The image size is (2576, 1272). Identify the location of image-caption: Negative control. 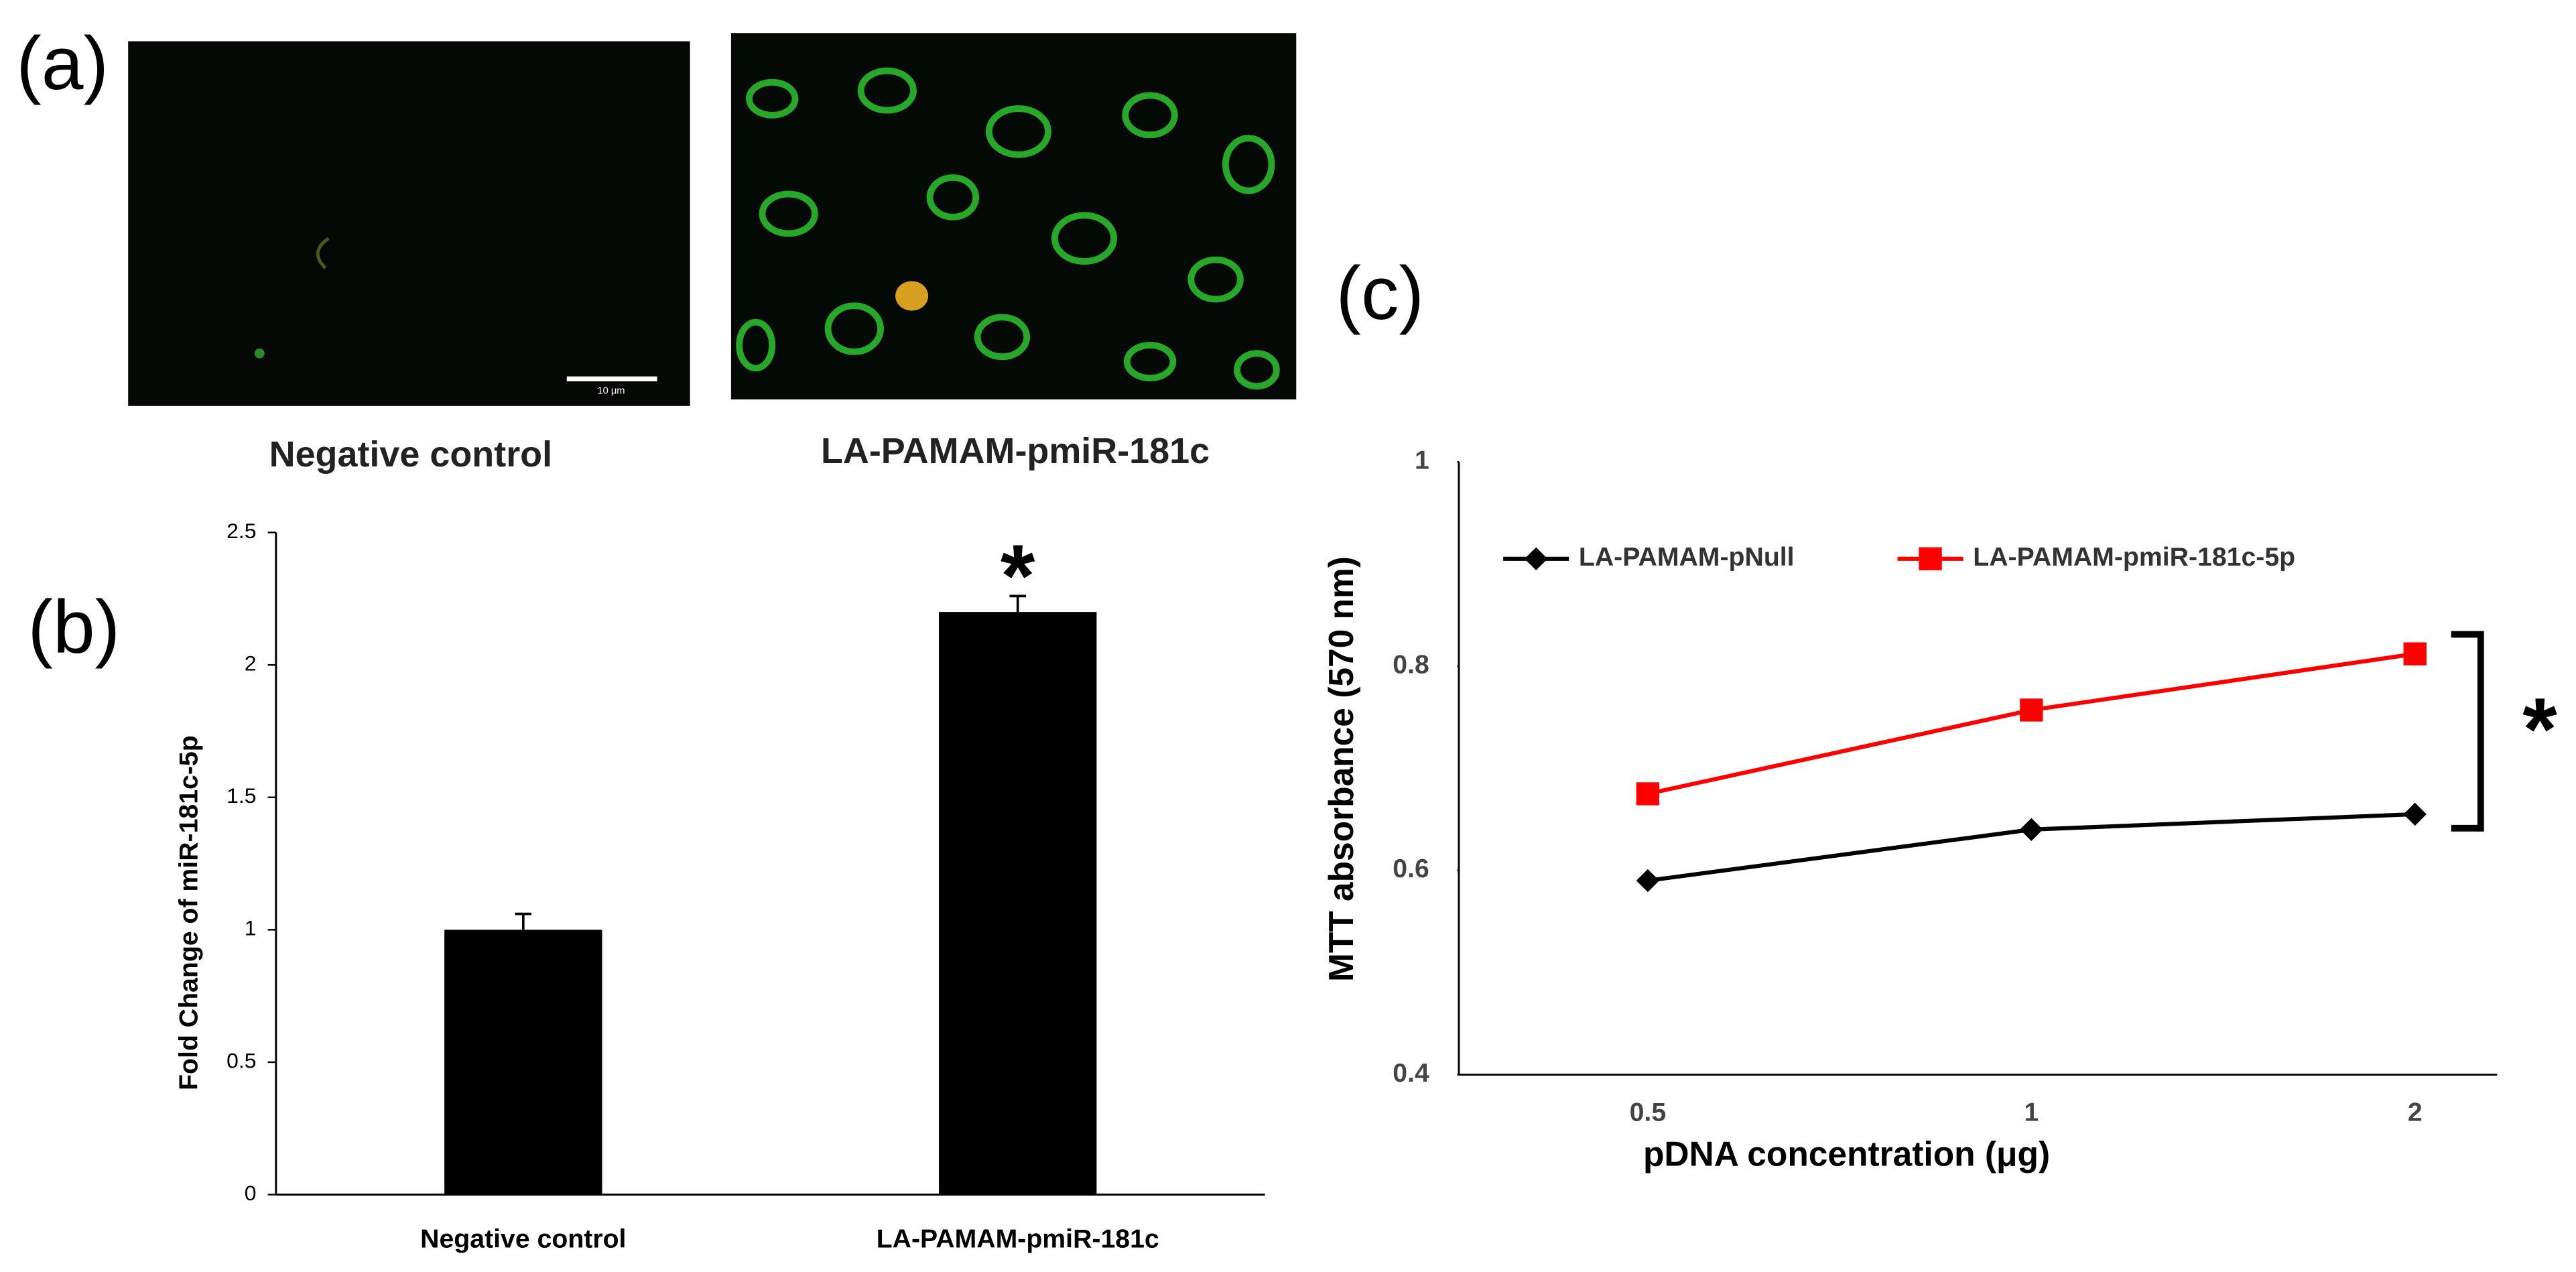
(410, 454).